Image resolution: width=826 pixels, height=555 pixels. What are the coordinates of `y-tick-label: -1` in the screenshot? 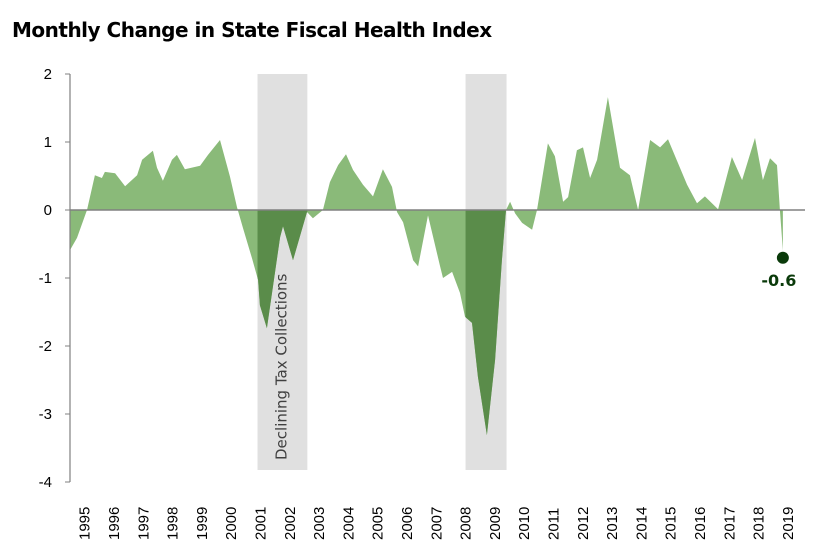 It's located at (45, 278).